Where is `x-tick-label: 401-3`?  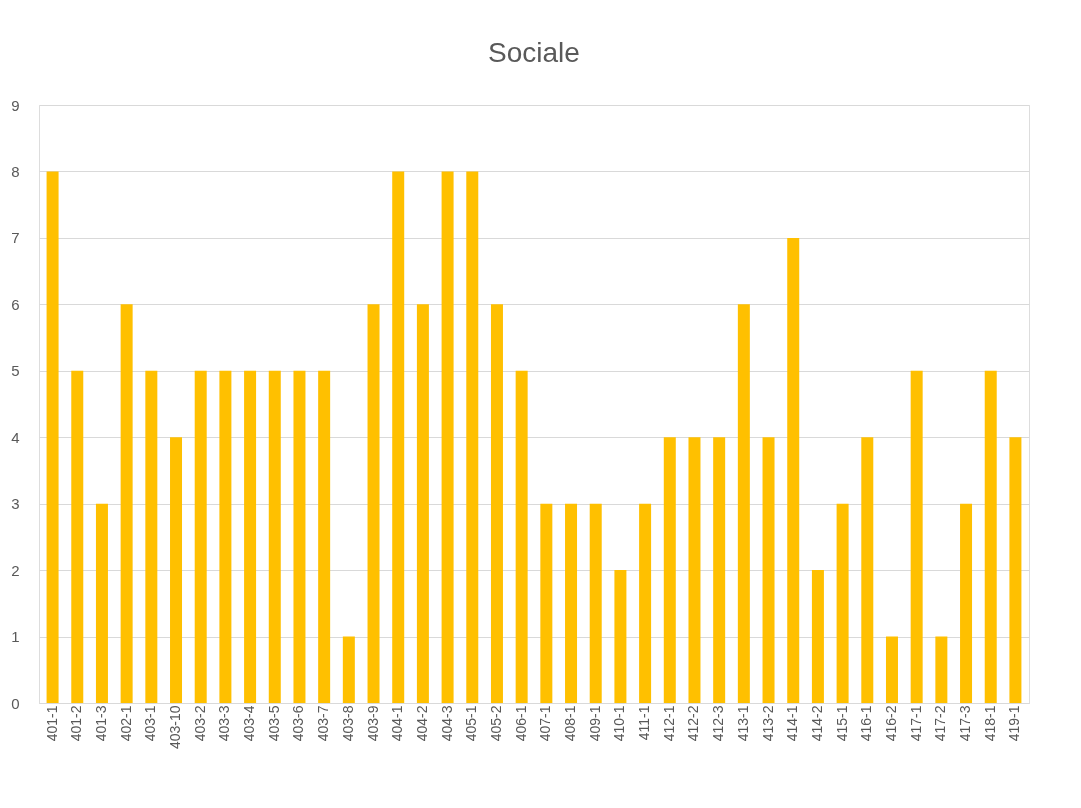
x-tick-label: 401-3 is located at coordinates (100, 723).